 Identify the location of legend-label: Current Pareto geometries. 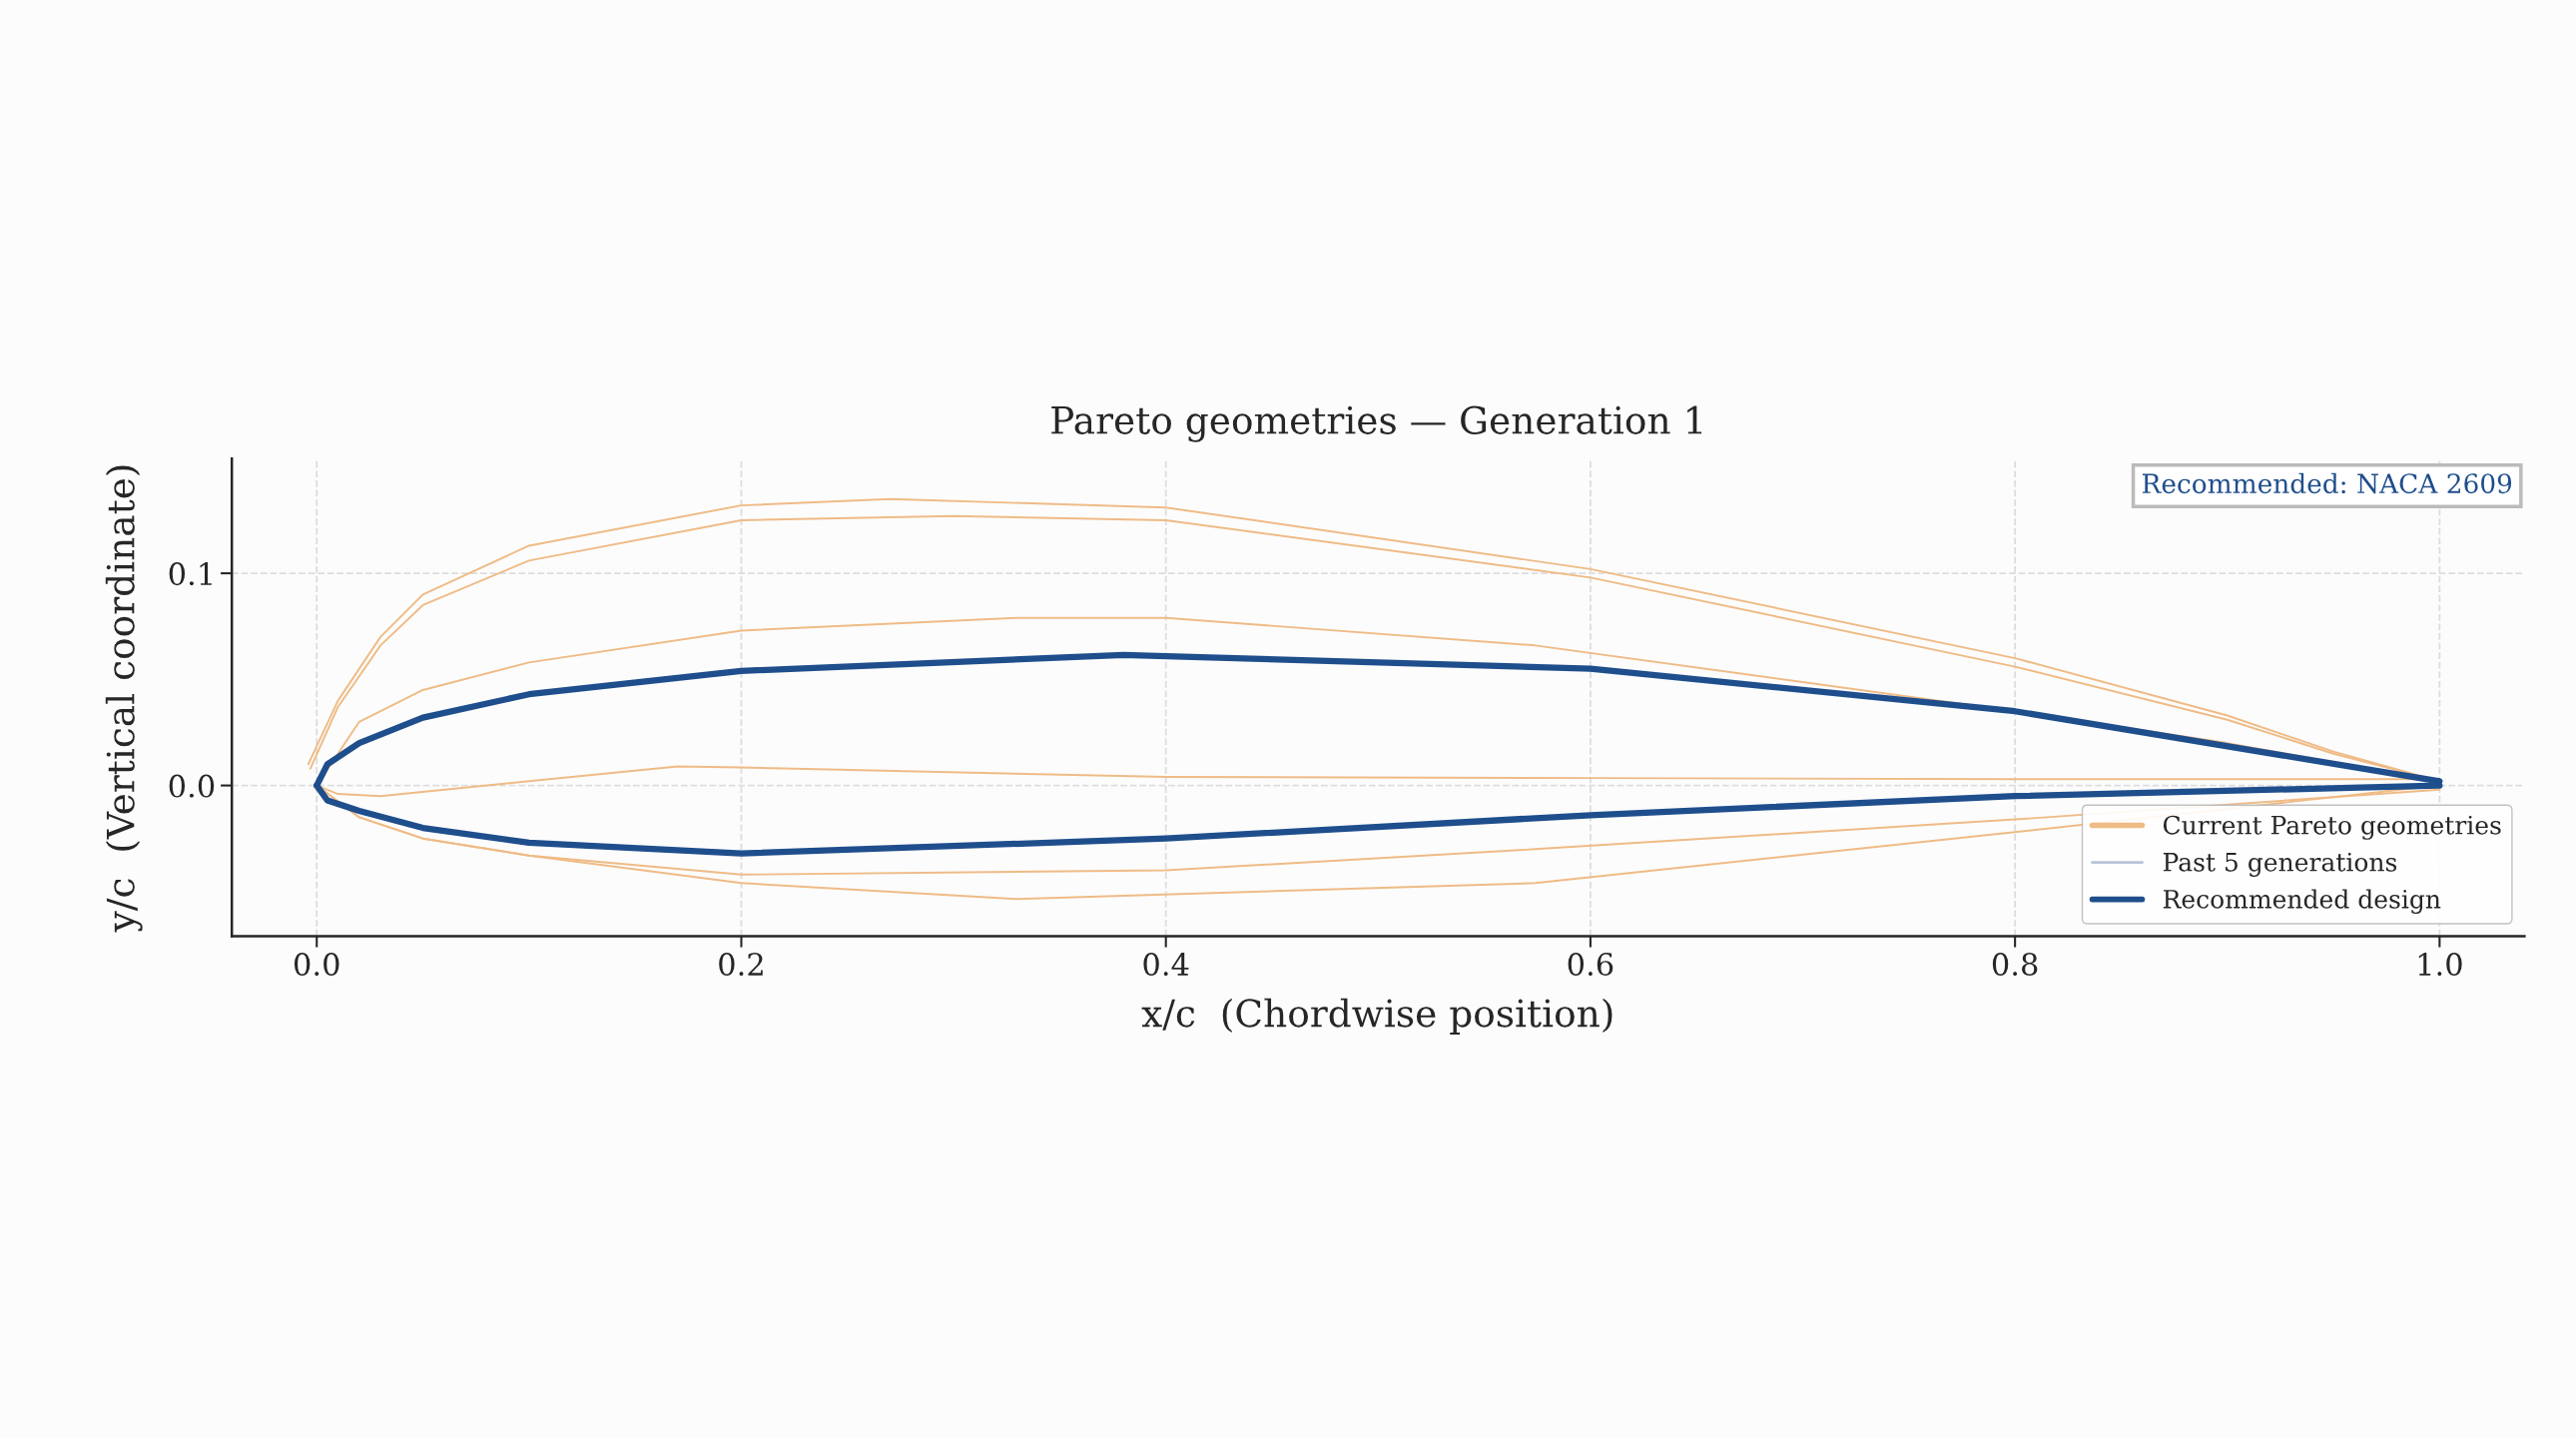
(2332, 827).